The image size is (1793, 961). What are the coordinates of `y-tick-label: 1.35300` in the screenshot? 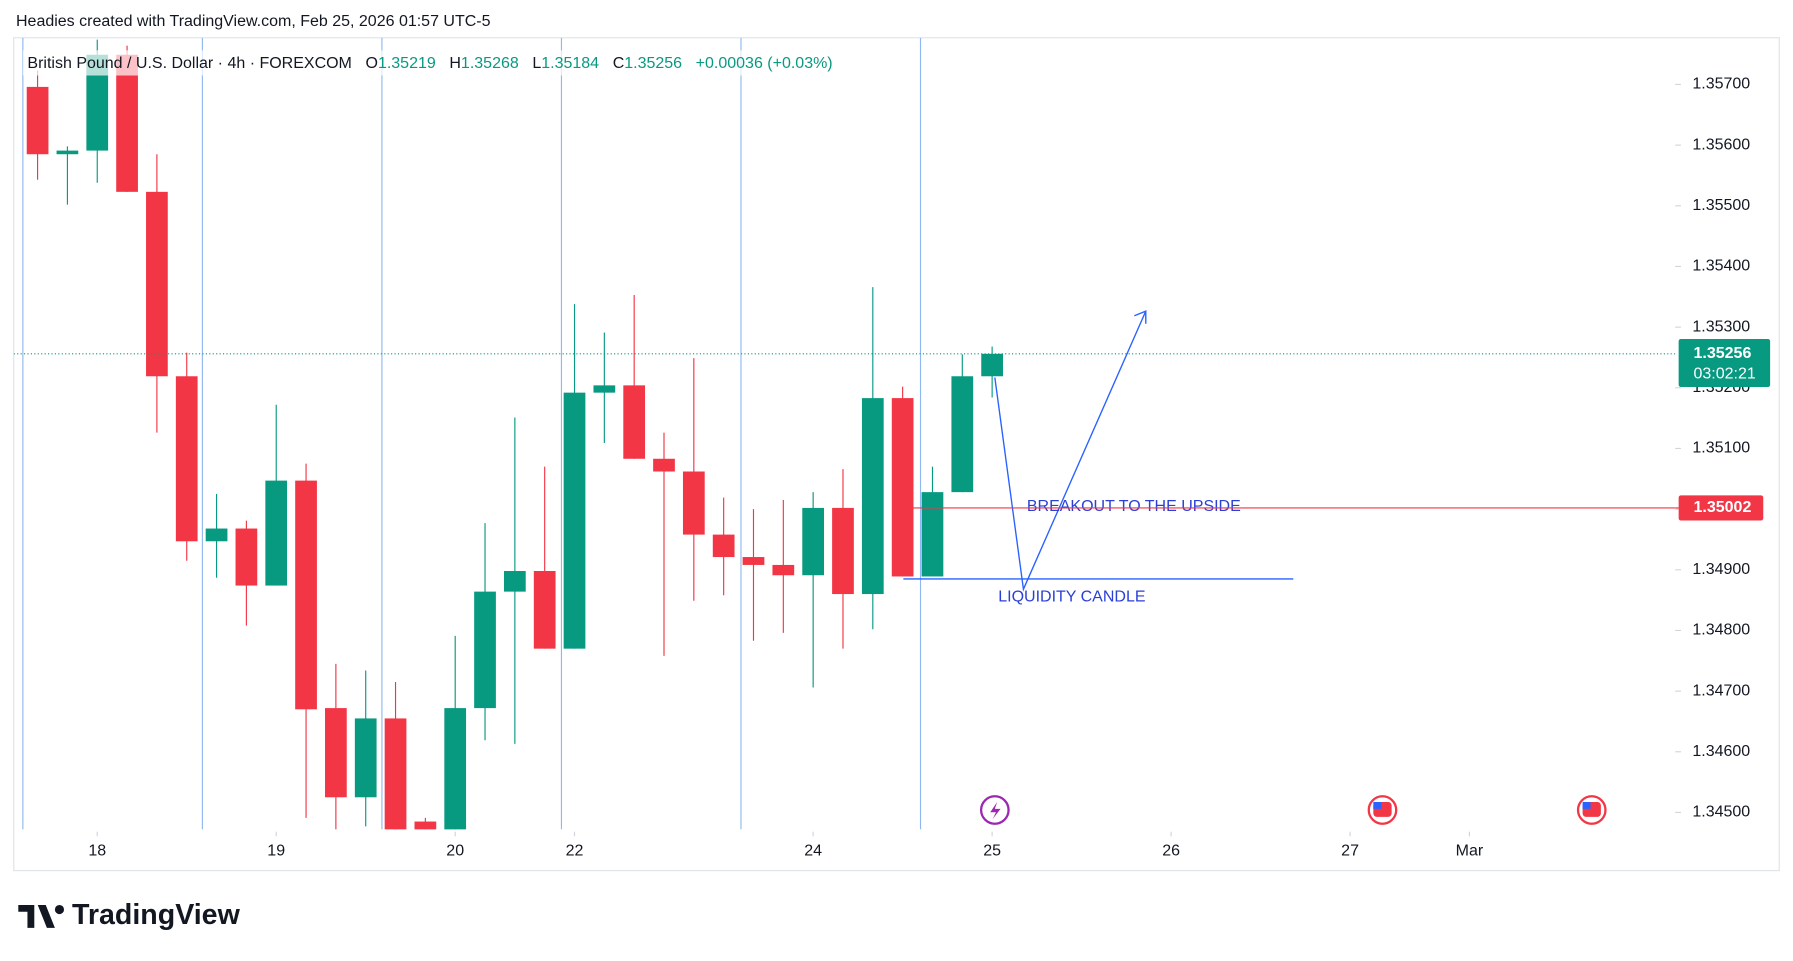 It's located at (1721, 326).